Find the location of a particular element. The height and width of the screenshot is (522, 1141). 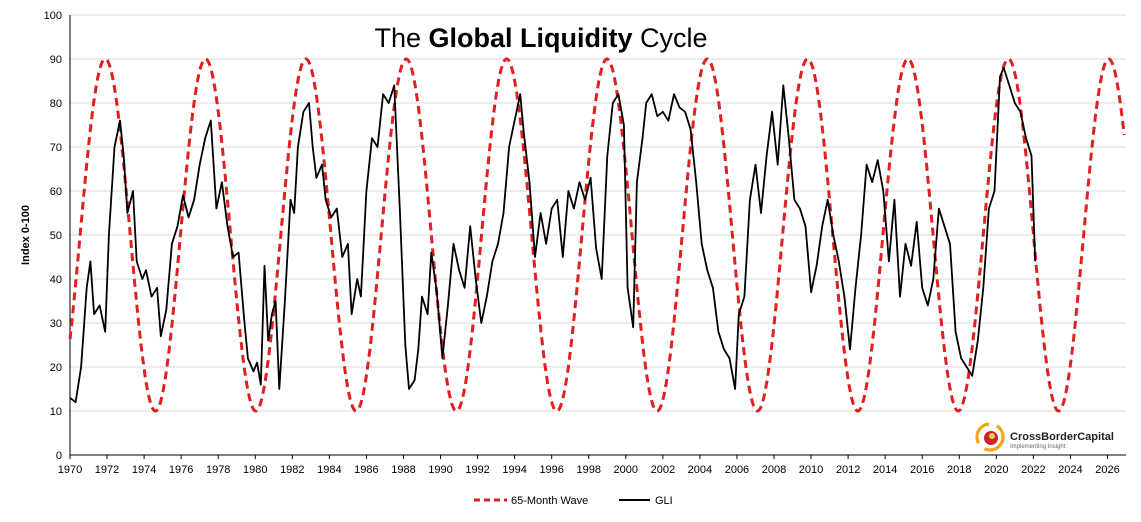

x-tick-label: 1986 is located at coordinates (366, 470).